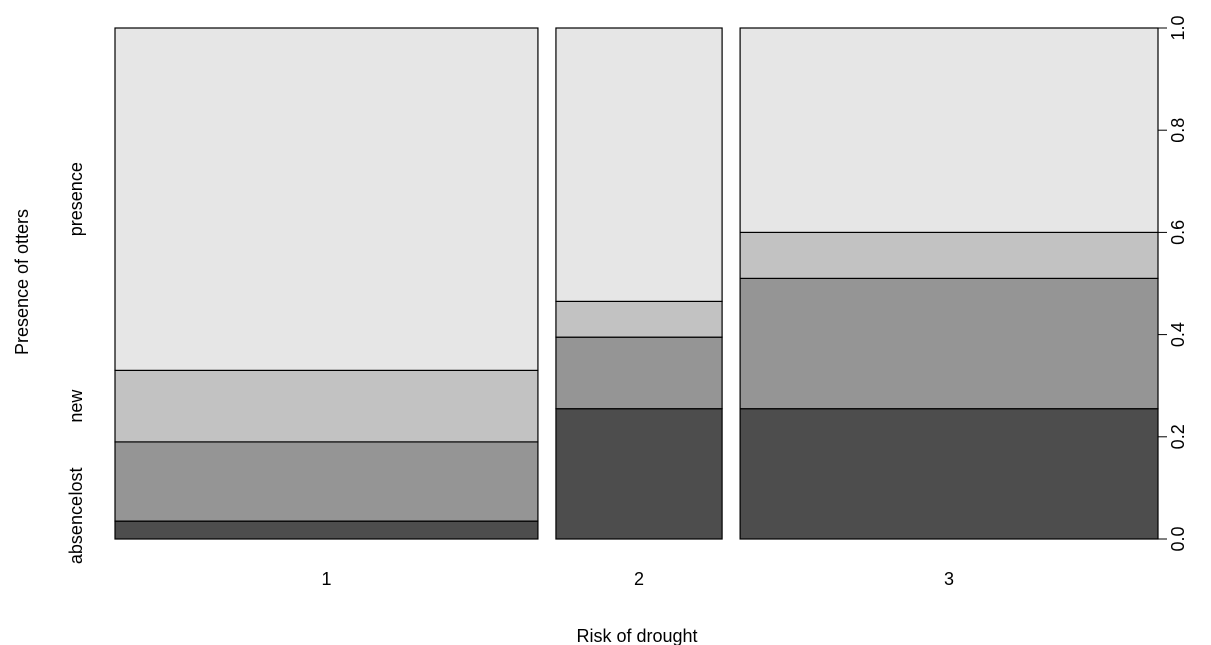 The image size is (1211, 645). Describe the element at coordinates (326, 579) in the screenshot. I see `x-tick-label: 1` at that location.